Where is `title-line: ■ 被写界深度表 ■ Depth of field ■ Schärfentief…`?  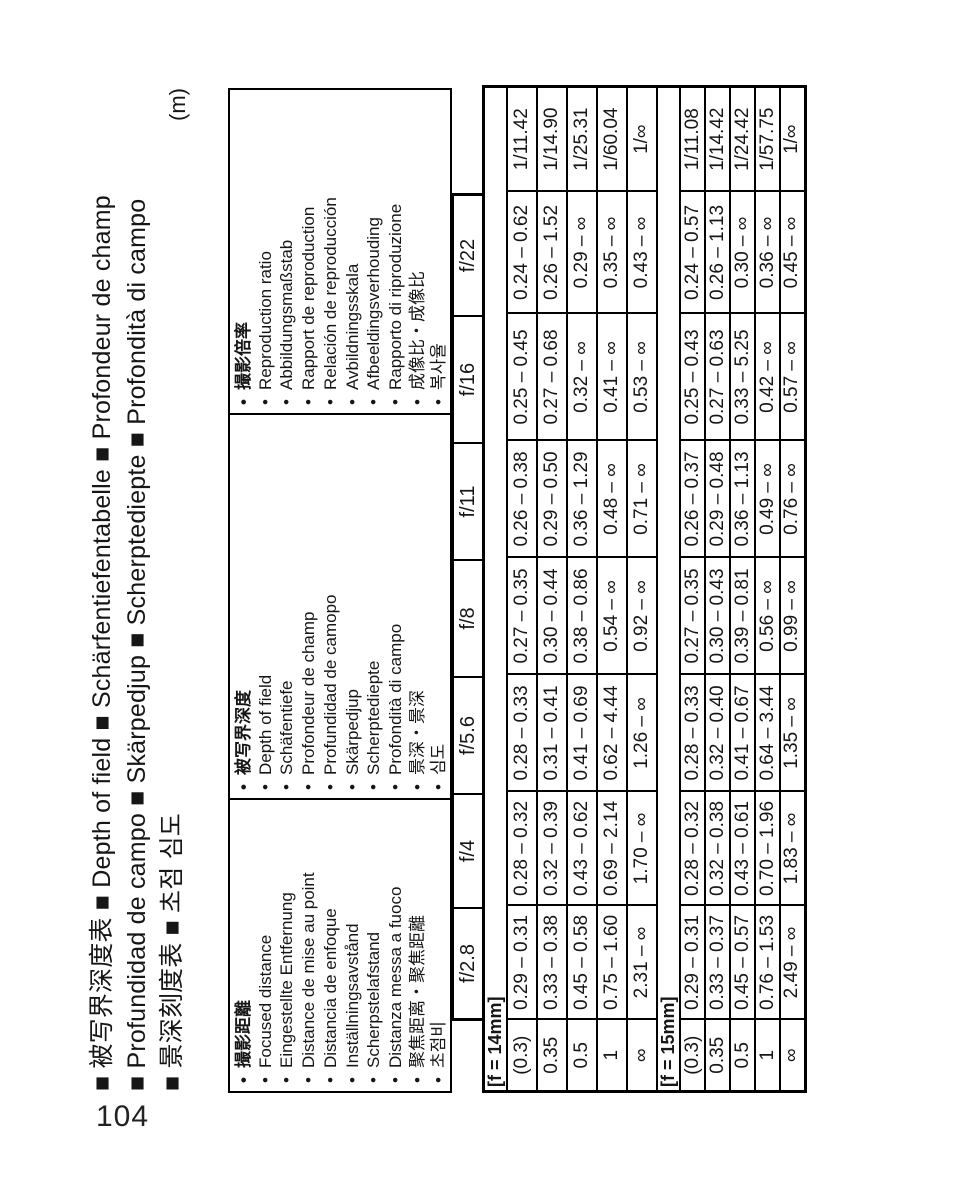 title-line: ■ 被写界深度表 ■ Depth of field ■ Schärfentief… is located at coordinates (102, 643).